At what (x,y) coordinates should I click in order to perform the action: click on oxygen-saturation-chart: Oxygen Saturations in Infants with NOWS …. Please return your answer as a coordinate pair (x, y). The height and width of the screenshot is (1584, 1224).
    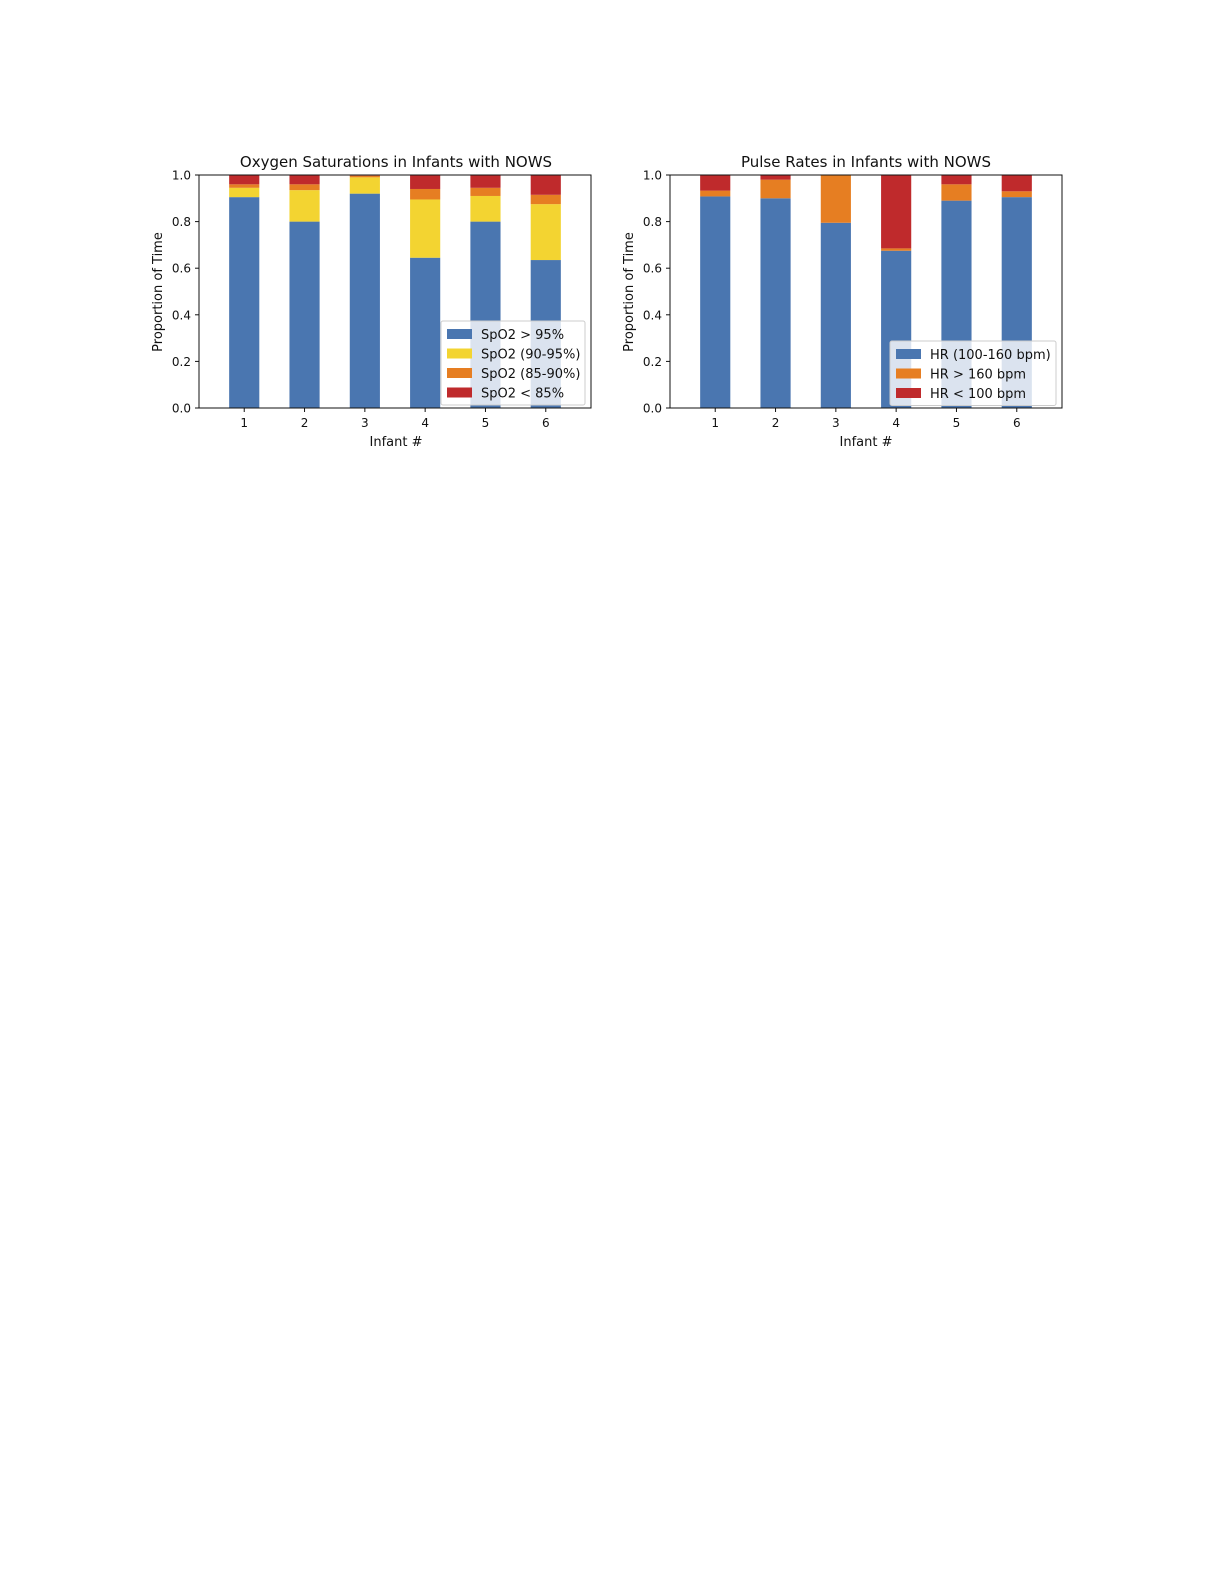
    Looking at the image, I should click on (371, 301).